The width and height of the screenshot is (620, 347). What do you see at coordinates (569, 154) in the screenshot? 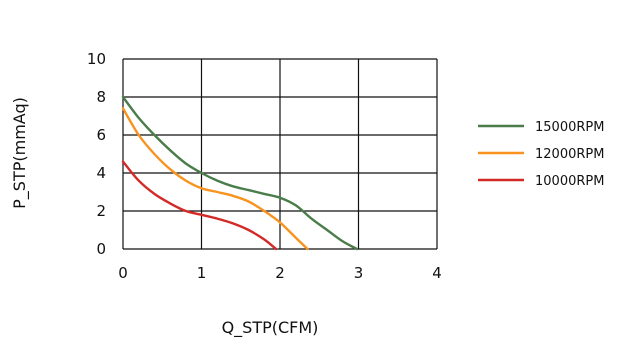
I see `legend-label: 12000RPM` at bounding box center [569, 154].